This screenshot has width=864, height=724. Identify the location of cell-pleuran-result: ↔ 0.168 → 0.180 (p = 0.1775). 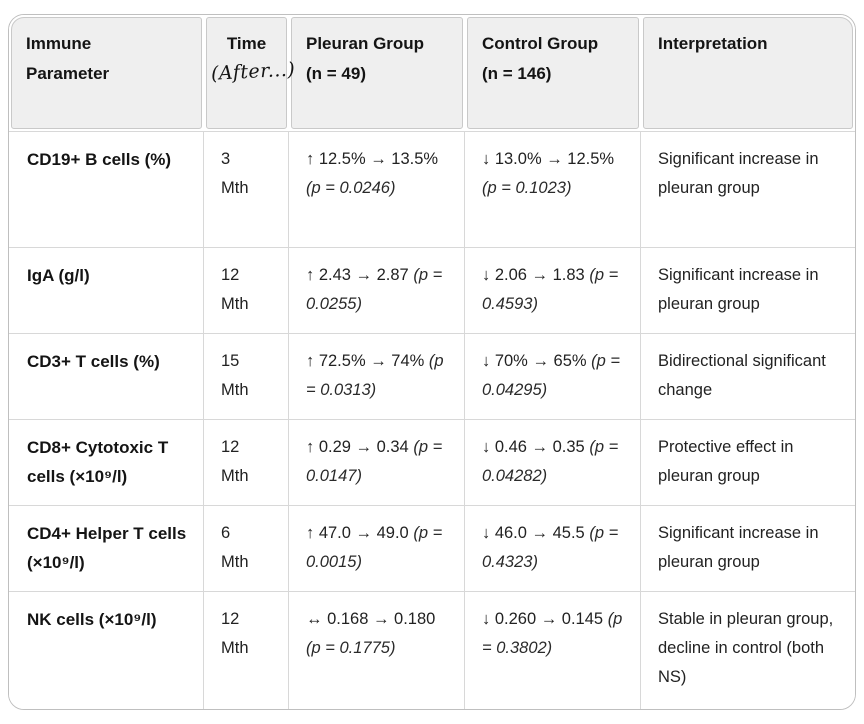
(377, 650).